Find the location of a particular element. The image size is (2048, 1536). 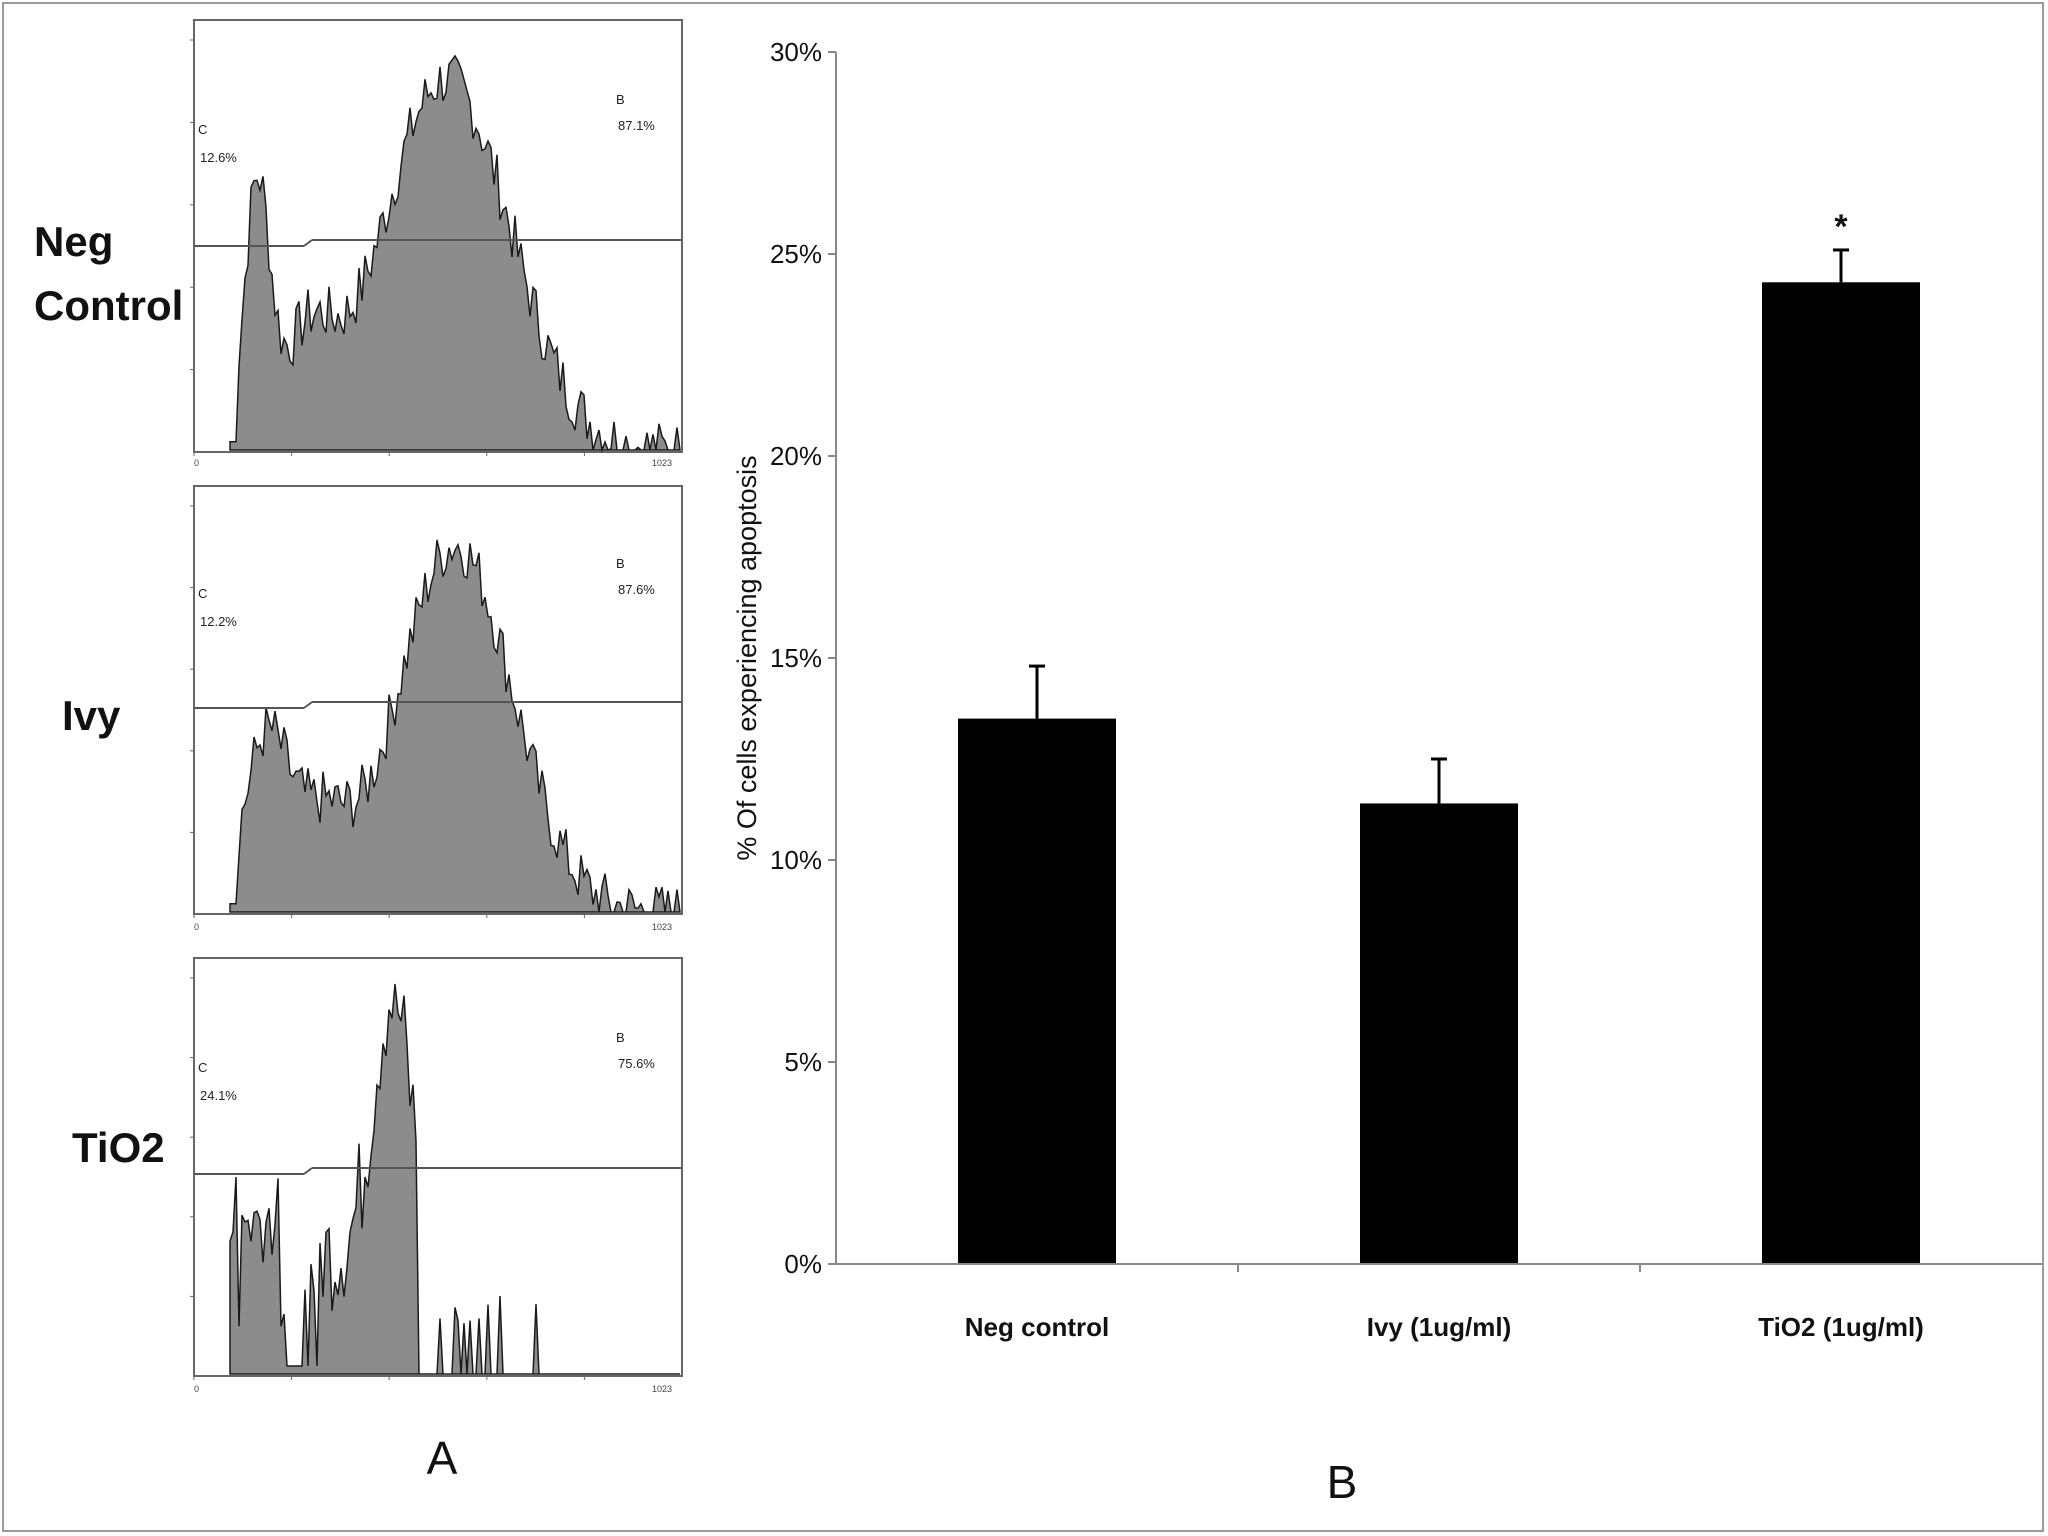

row-label-line-1: TiO2 is located at coordinates (118, 1147).